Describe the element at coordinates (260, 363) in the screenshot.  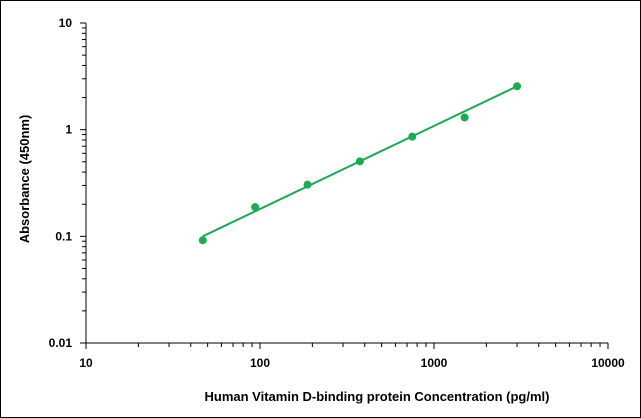
I see `x-tick-label: 100` at that location.